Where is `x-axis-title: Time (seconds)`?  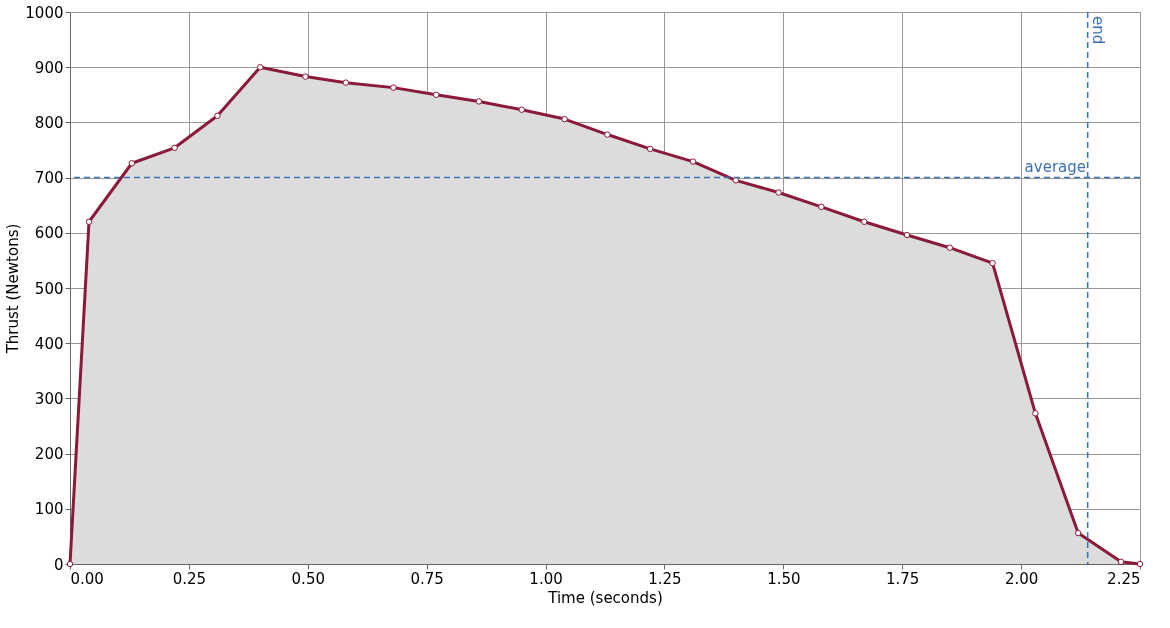
x-axis-title: Time (seconds) is located at coordinates (605, 597).